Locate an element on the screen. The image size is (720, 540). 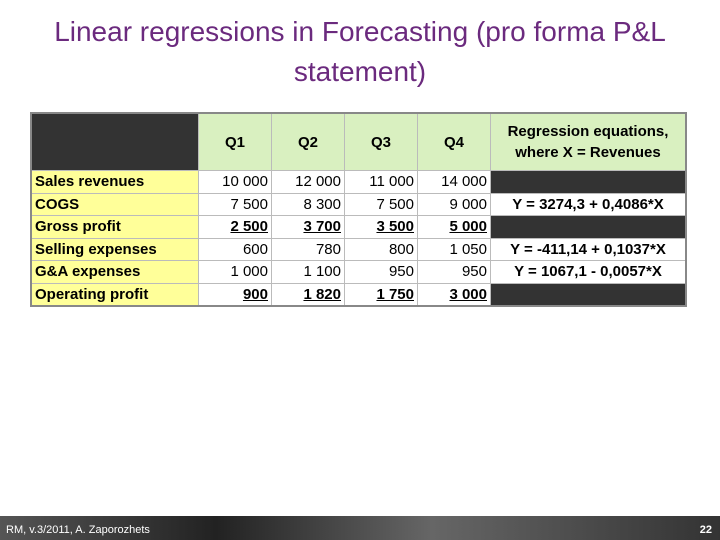
value-cell: 12 000 is located at coordinates (308, 182).